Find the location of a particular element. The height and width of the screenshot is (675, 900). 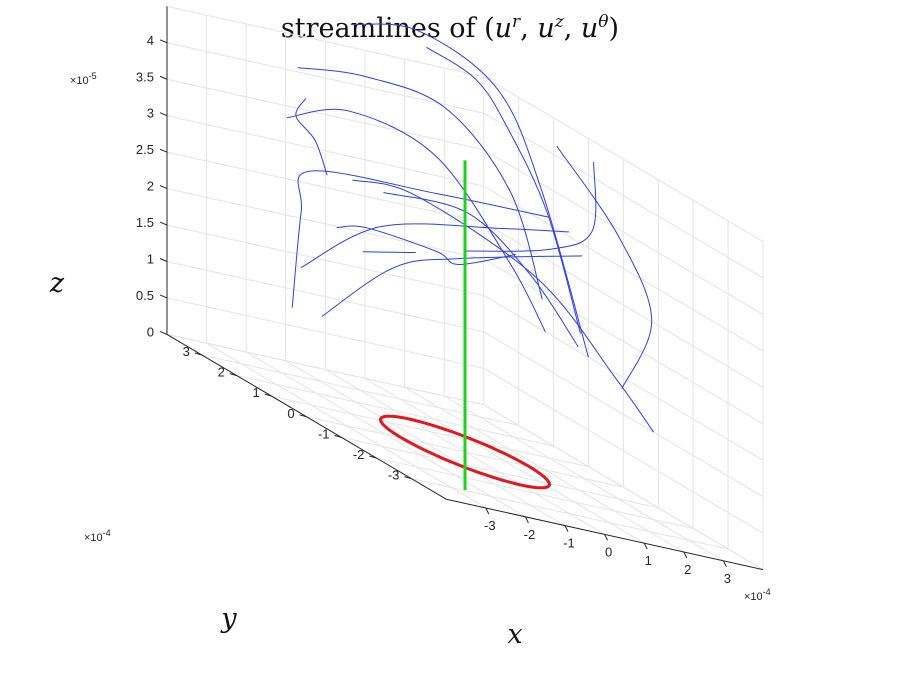

y-exponent-label: ×10⁻⁴ is located at coordinates (97, 536).